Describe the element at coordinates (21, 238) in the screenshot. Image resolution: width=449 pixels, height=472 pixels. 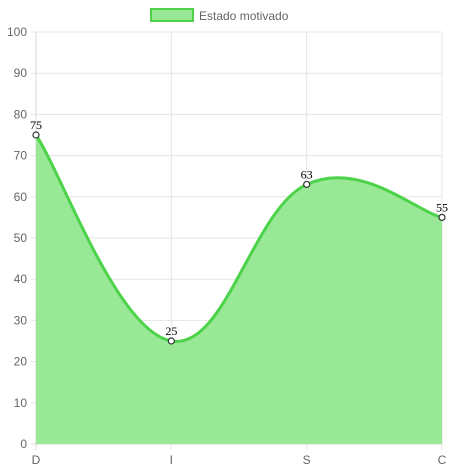
I see `y-tick-label: 50` at that location.